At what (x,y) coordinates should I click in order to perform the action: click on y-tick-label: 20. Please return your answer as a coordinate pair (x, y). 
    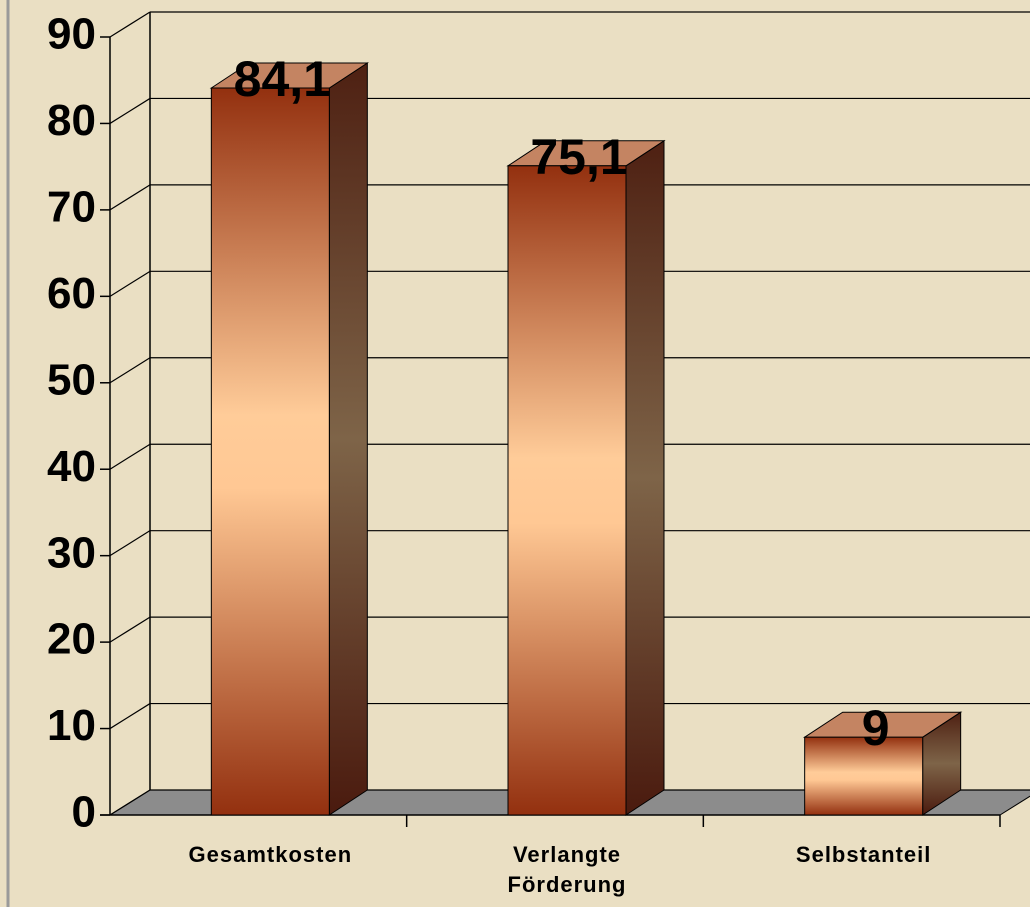
    Looking at the image, I should click on (71, 639).